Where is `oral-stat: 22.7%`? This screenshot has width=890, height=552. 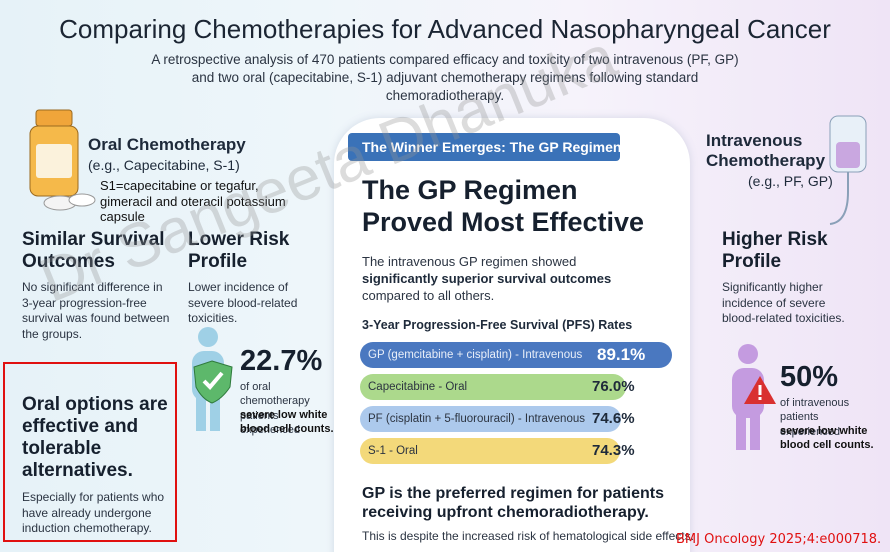
oral-stat: 22.7% is located at coordinates (281, 361).